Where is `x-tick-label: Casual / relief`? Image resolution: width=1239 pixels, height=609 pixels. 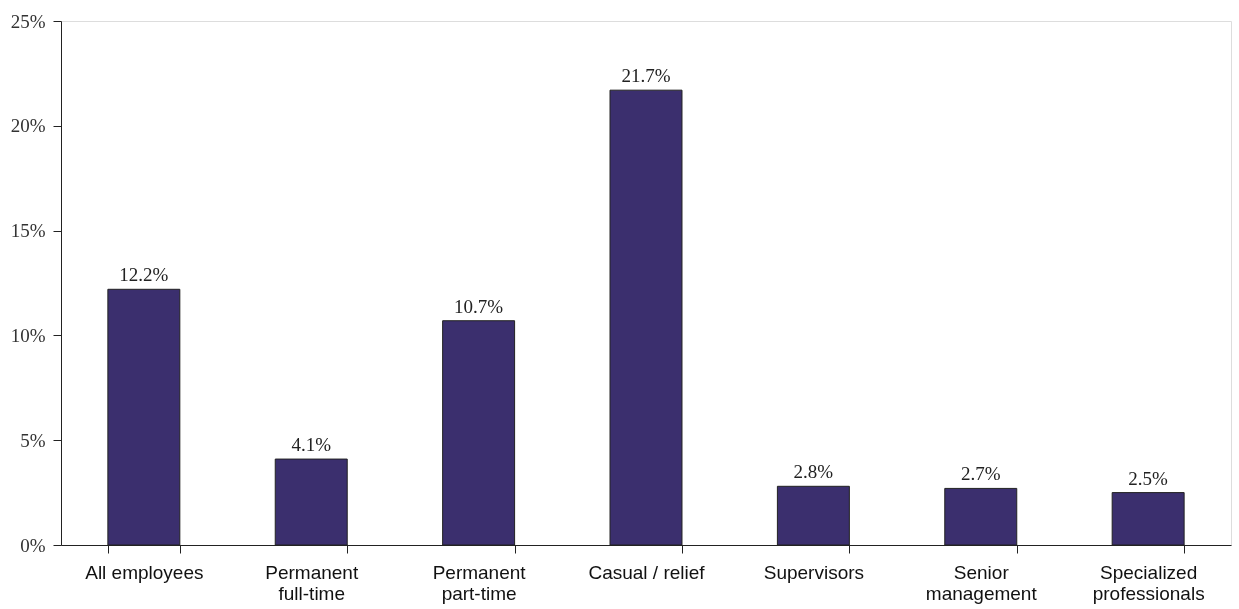 x-tick-label: Casual / relief is located at coordinates (647, 572).